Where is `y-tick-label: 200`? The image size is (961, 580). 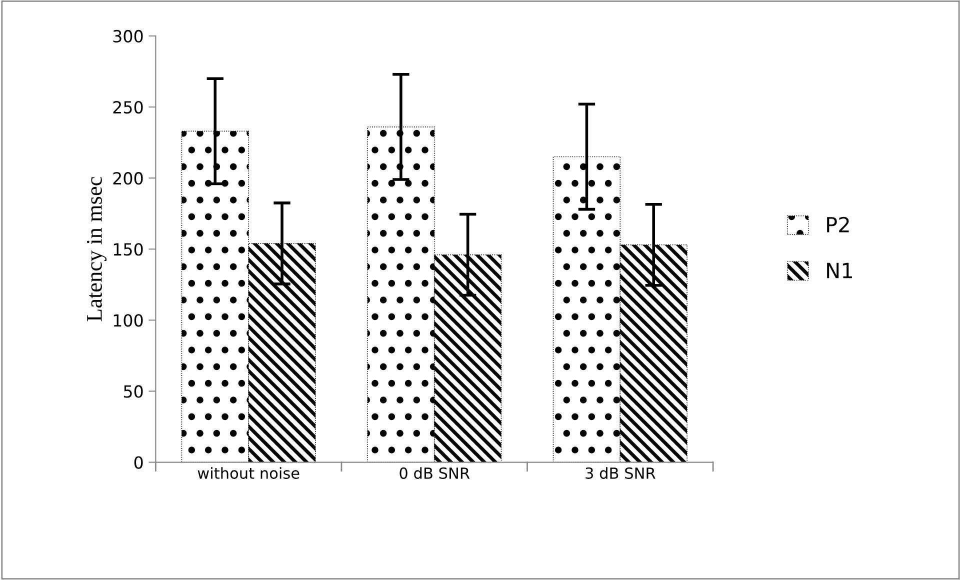
y-tick-label: 200 is located at coordinates (128, 178).